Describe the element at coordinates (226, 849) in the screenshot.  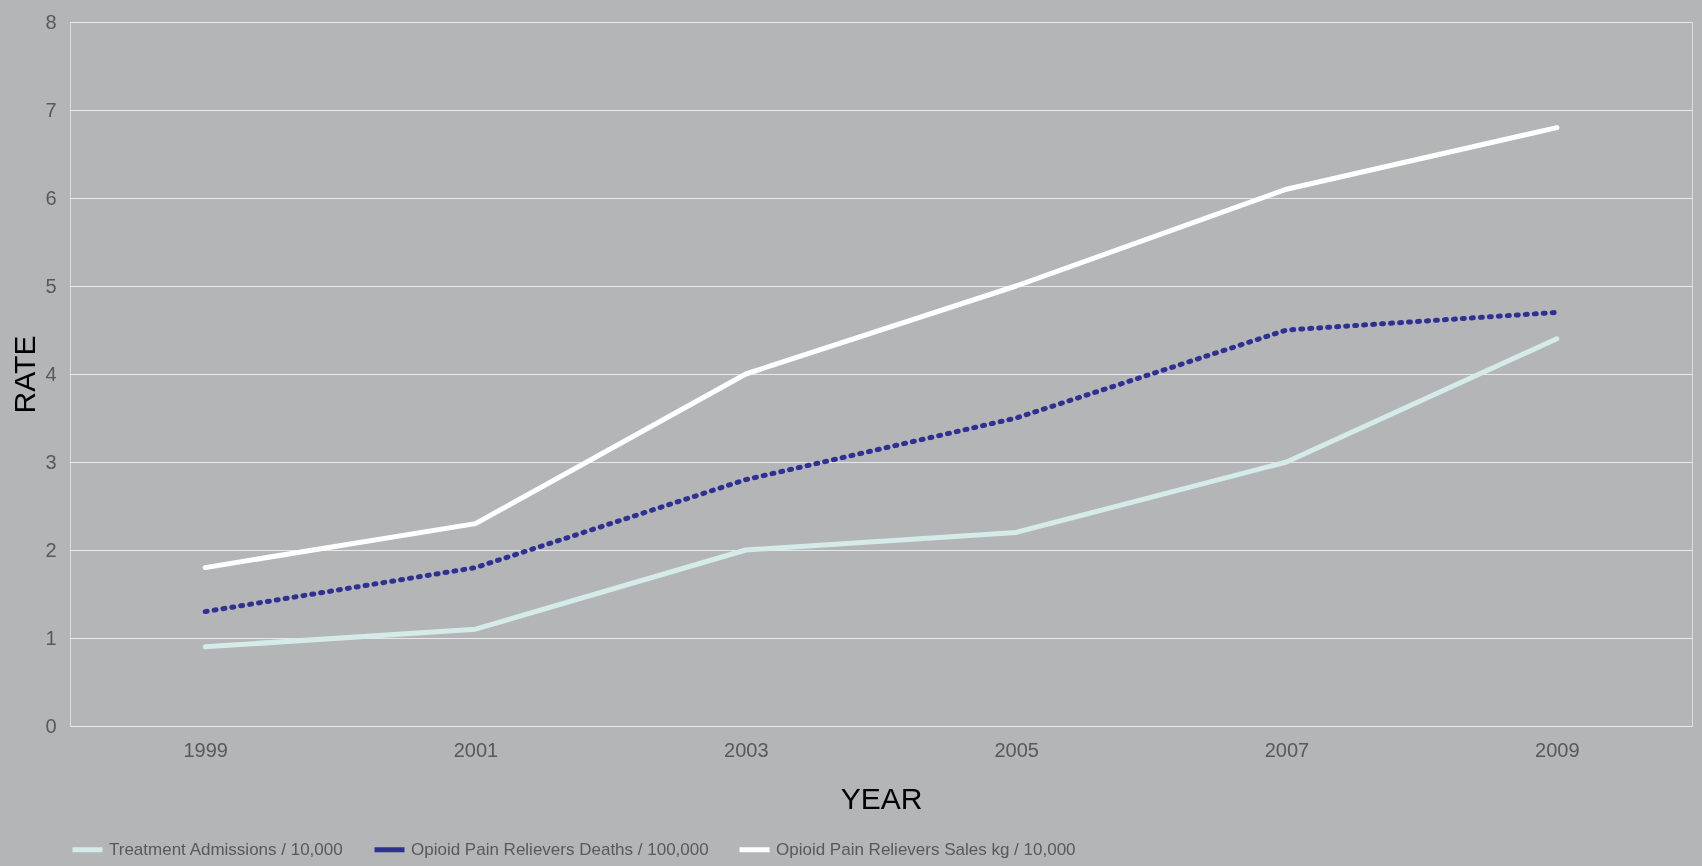
I see `legend-label: Treatment Admissions / 10,000` at that location.